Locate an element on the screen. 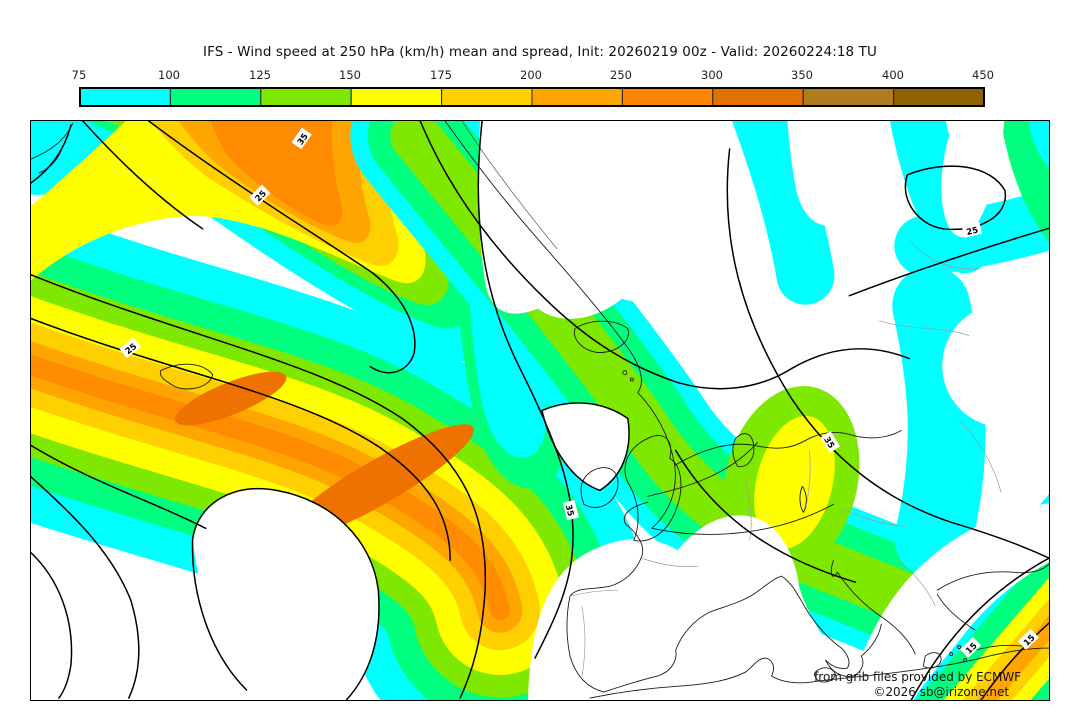  scale-tick-label: 175 is located at coordinates (441, 75).